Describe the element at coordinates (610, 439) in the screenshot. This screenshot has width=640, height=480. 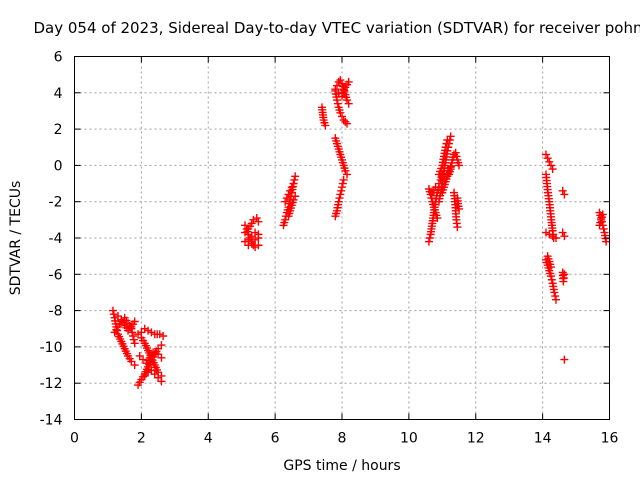
I see `x-tick-label: 16` at that location.